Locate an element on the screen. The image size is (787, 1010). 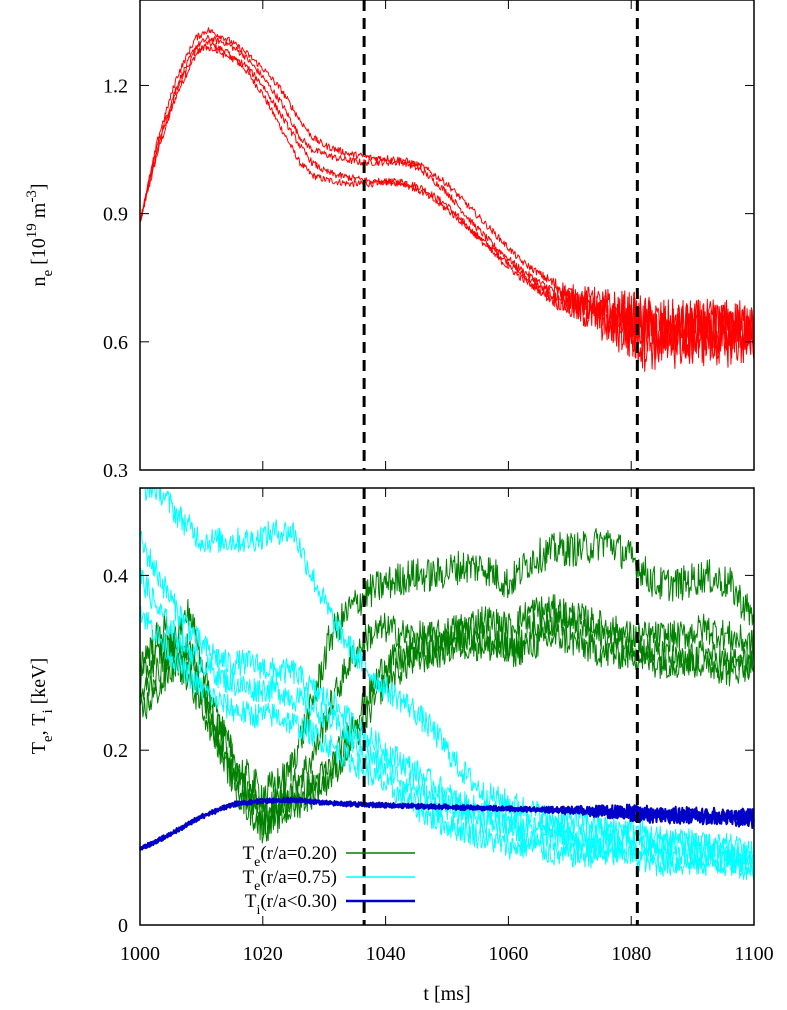
ylabel-a-sub: e is located at coordinates (48, 738).